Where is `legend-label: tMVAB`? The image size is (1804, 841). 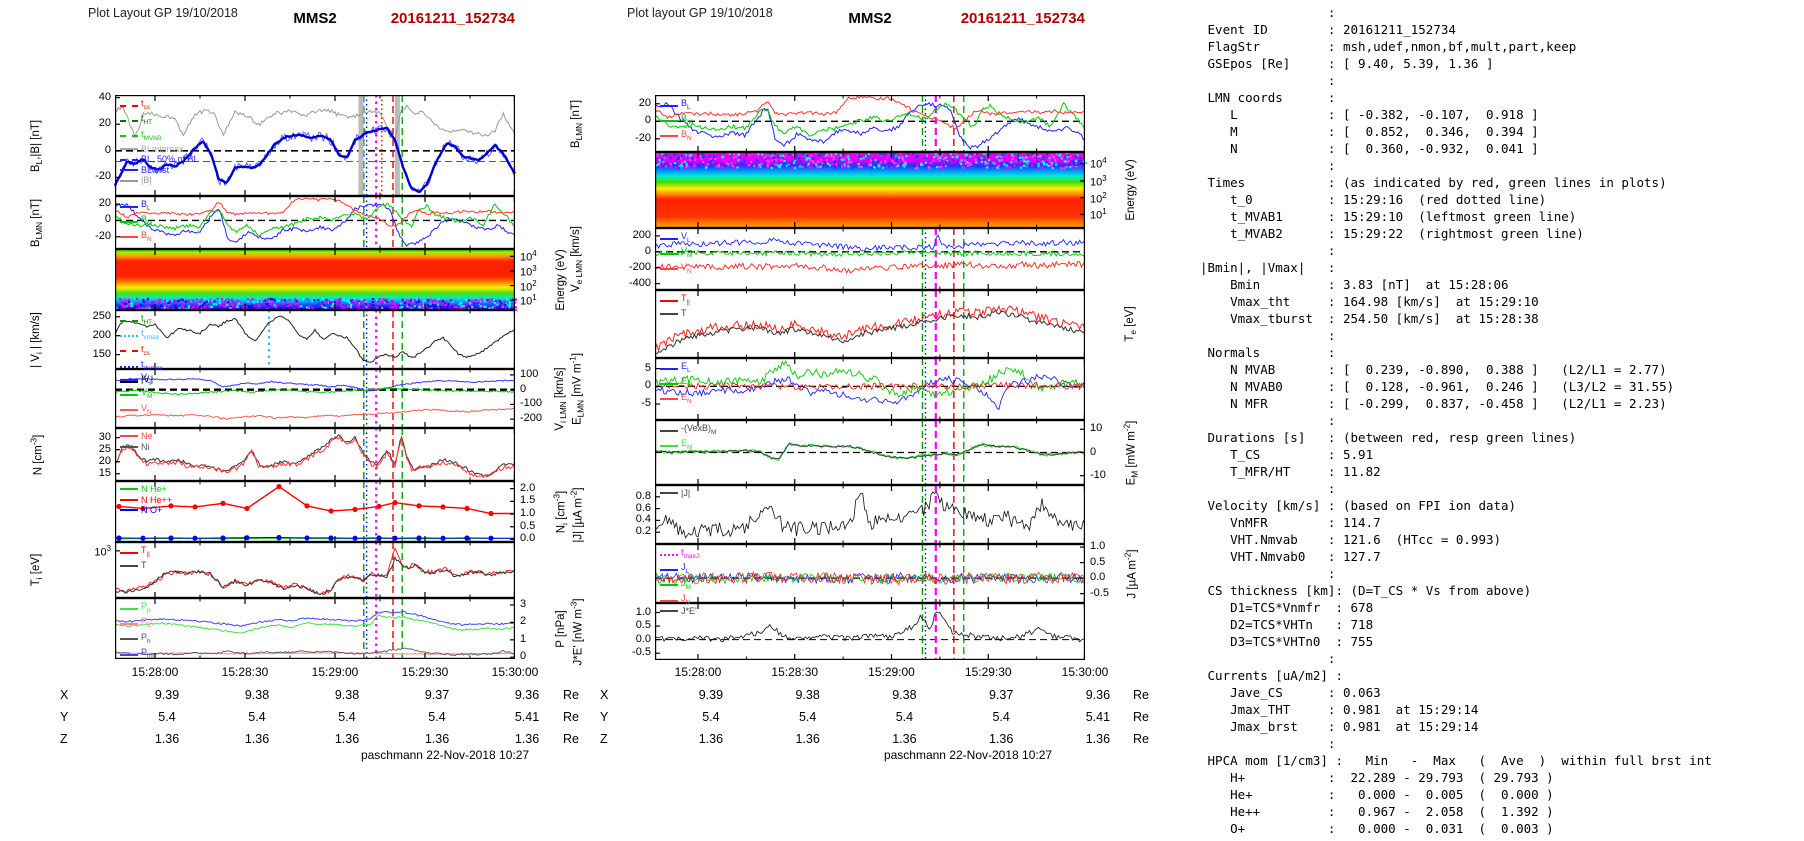 legend-label: tMVAB is located at coordinates (151, 135).